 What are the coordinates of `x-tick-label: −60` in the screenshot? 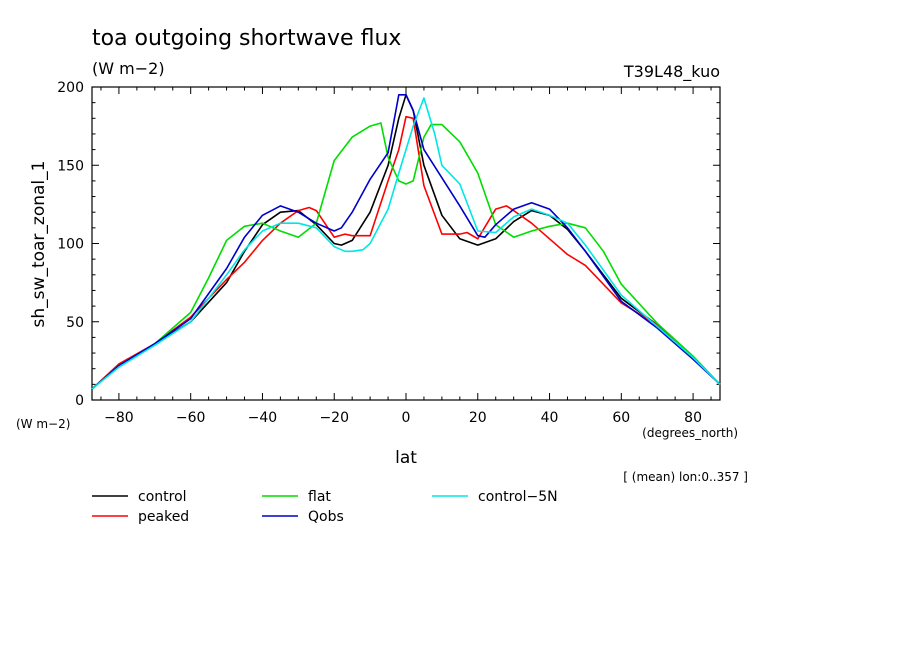 It's located at (191, 418).